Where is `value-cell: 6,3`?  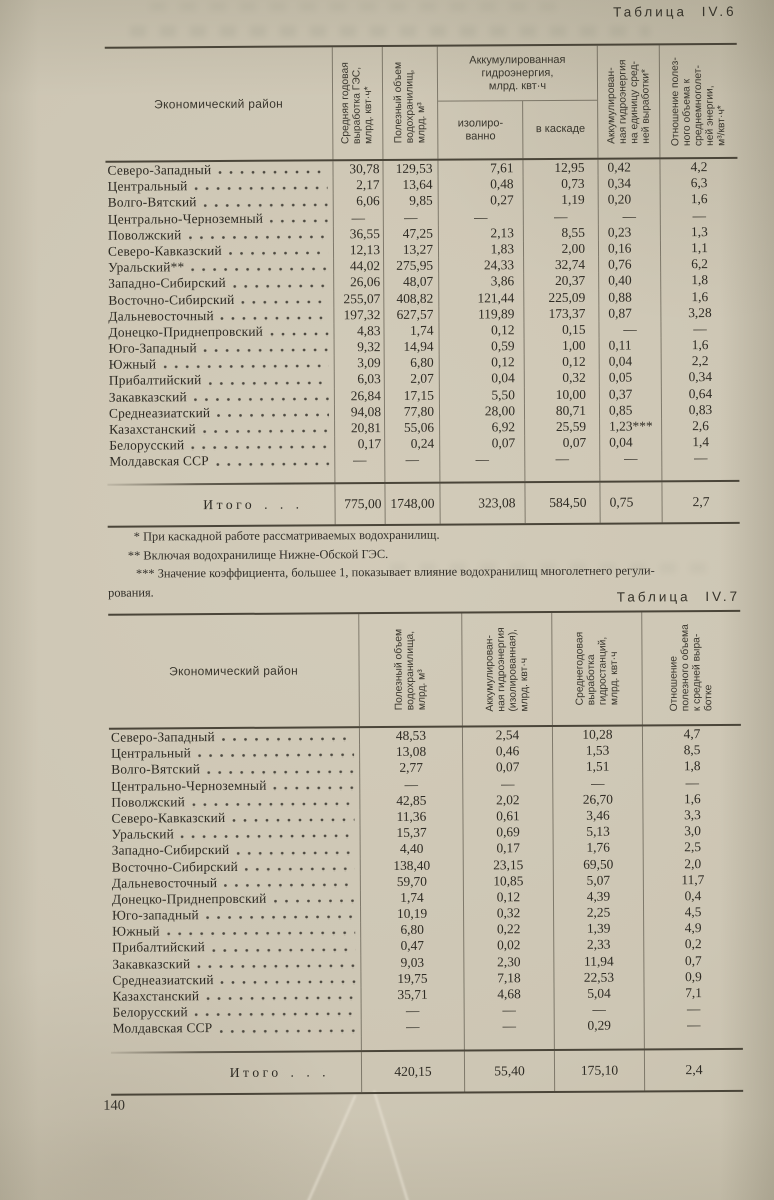
value-cell: 6,3 is located at coordinates (698, 183).